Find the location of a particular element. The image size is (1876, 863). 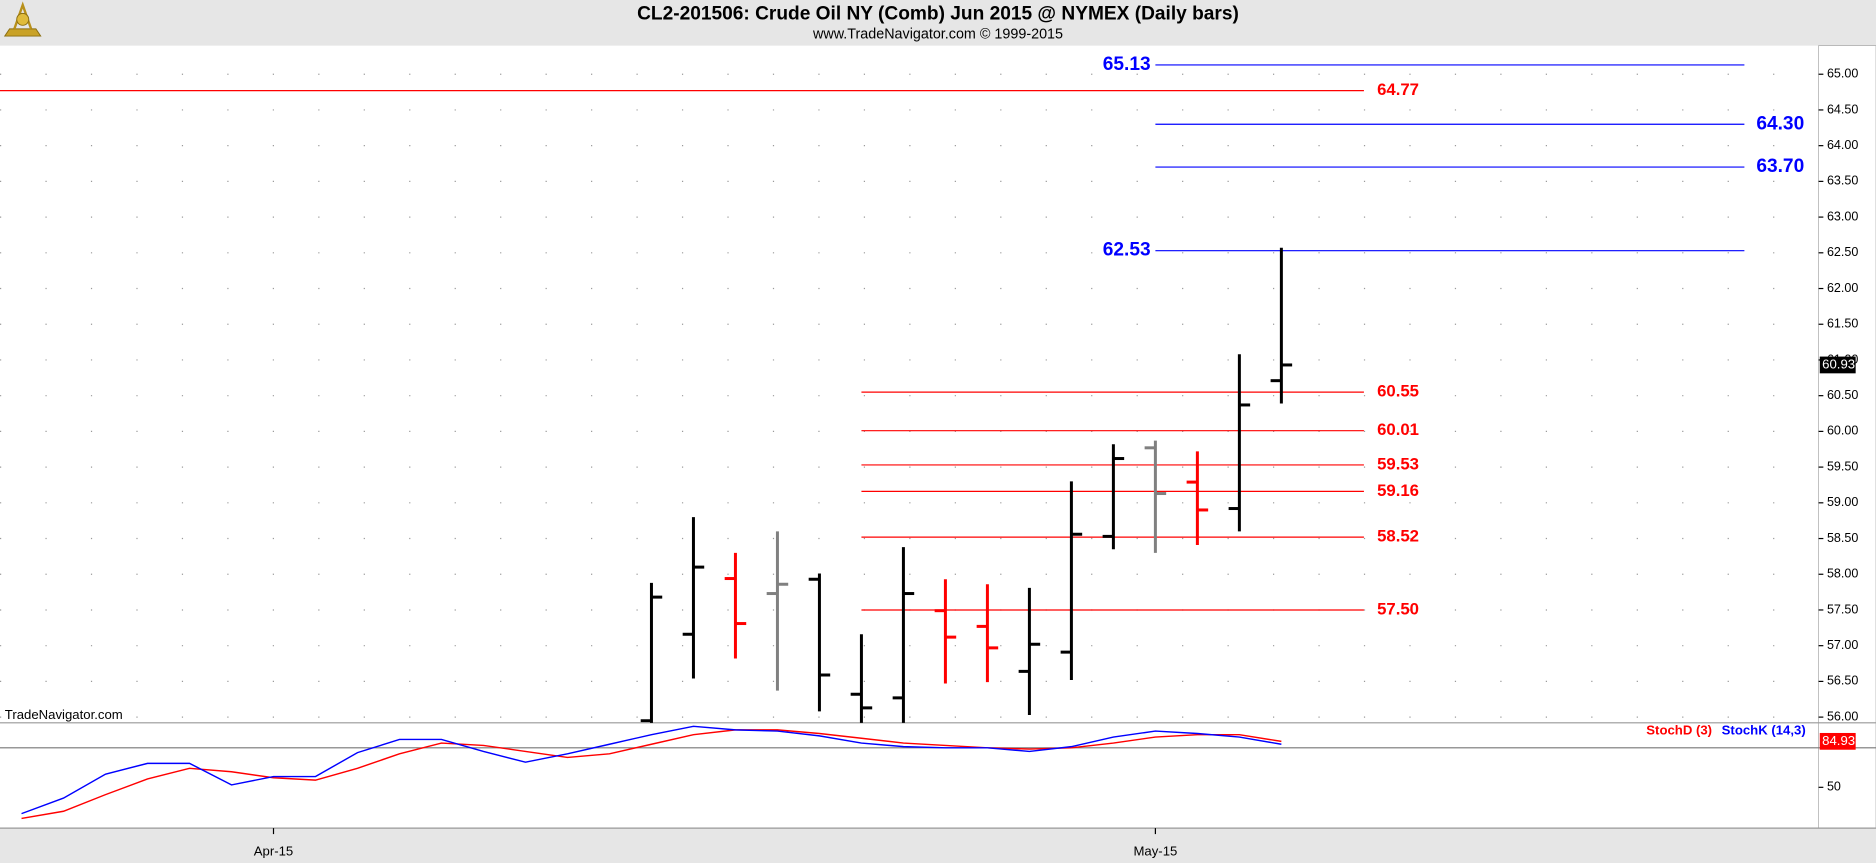

level-label: 60.01 is located at coordinates (1398, 429).